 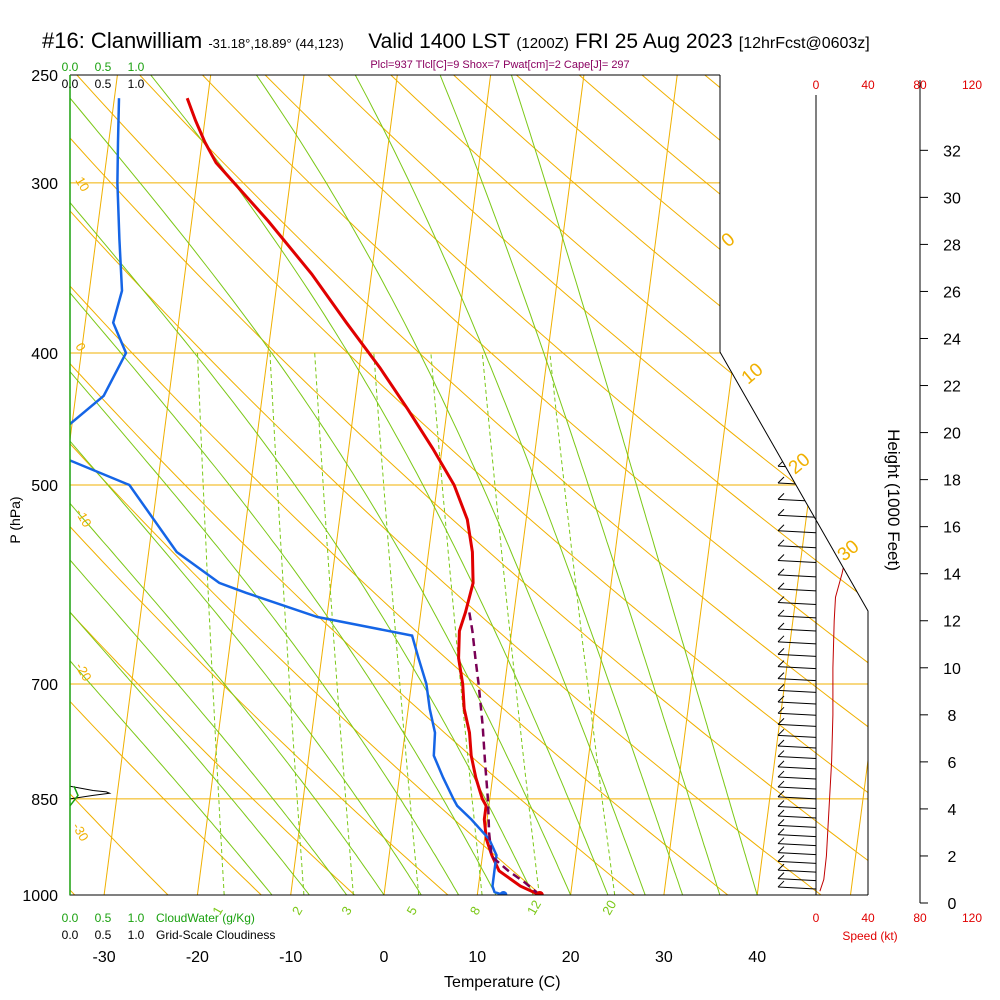 I want to click on temperature-tick-label: 40, so click(x=757, y=957).